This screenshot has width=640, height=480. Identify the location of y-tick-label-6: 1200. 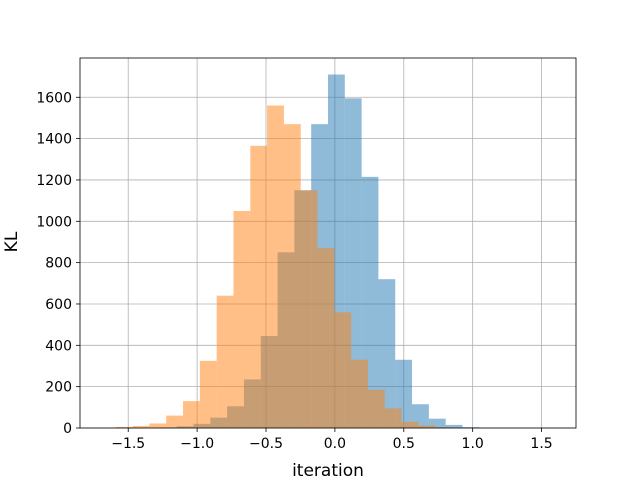
(54, 181).